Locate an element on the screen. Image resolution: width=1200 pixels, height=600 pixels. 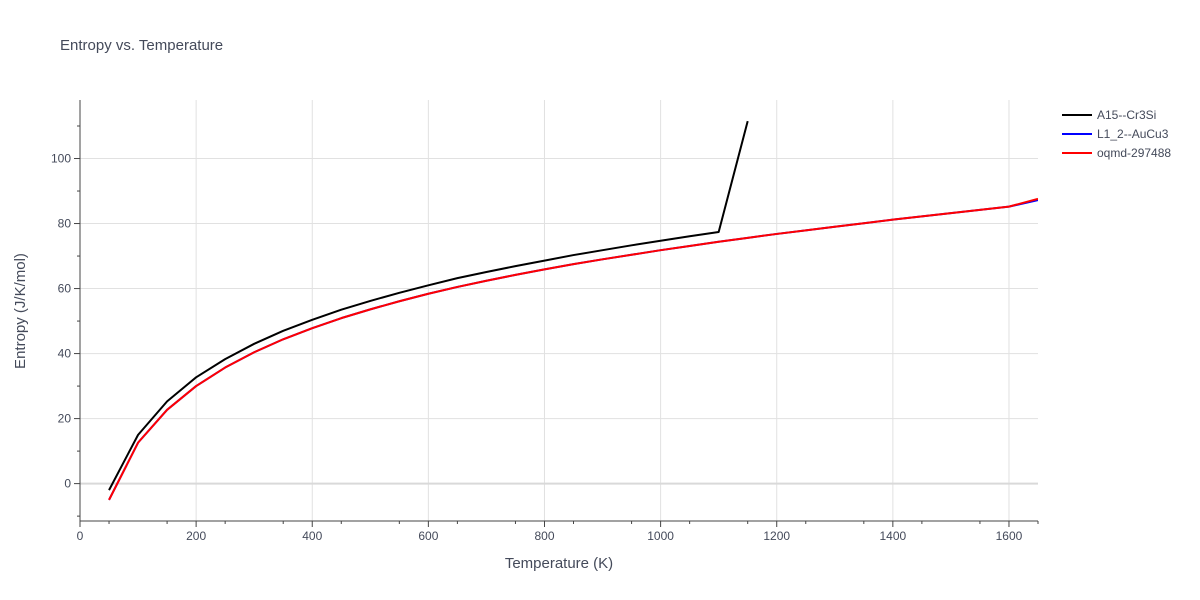
legend-item: oqmd-297488 is located at coordinates (1116, 153).